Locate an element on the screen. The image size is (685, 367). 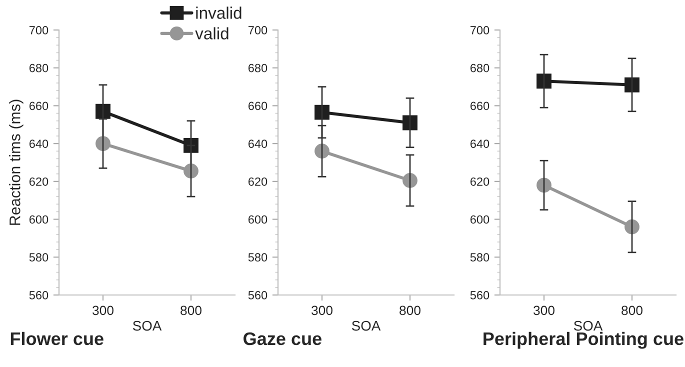
legend-label: invalid is located at coordinates (219, 12).